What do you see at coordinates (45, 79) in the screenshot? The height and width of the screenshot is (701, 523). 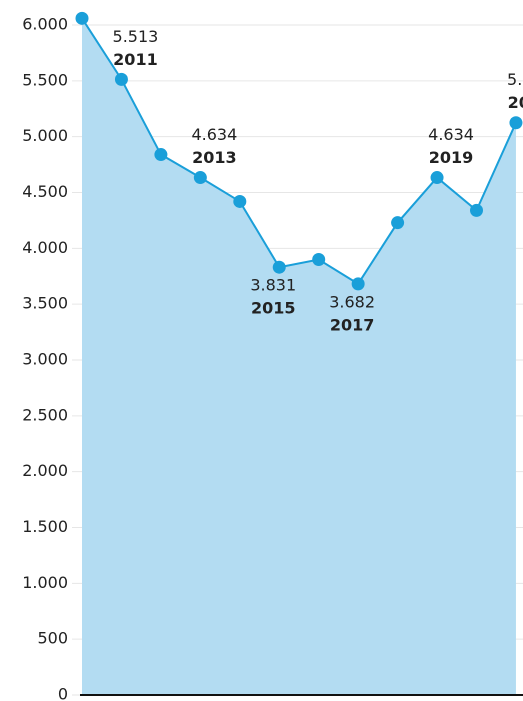 I see `y-tick-label: 5.500` at bounding box center [45, 79].